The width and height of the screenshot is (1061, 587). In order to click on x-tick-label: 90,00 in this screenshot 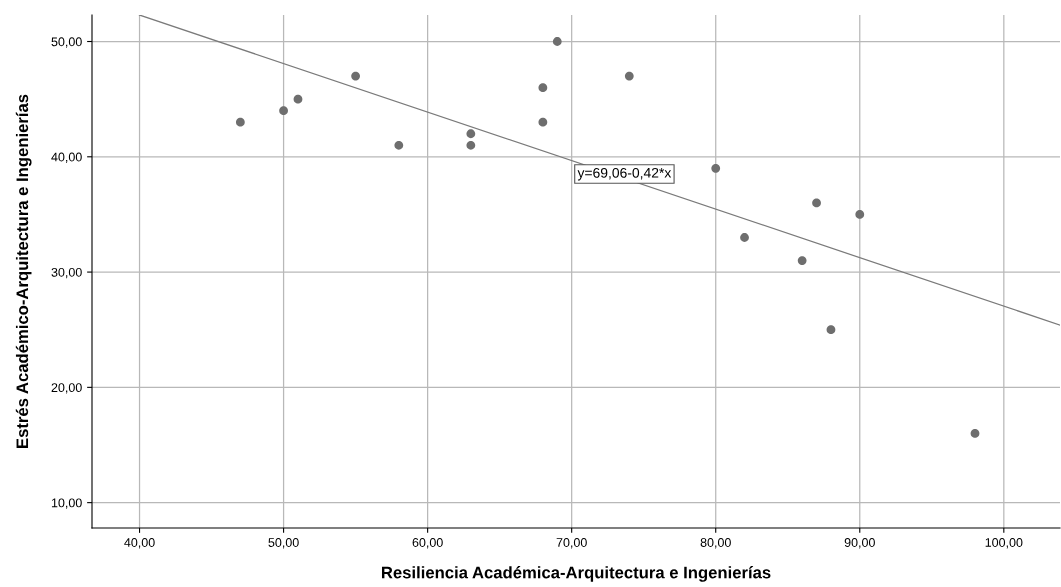, I will do `click(859, 543)`.